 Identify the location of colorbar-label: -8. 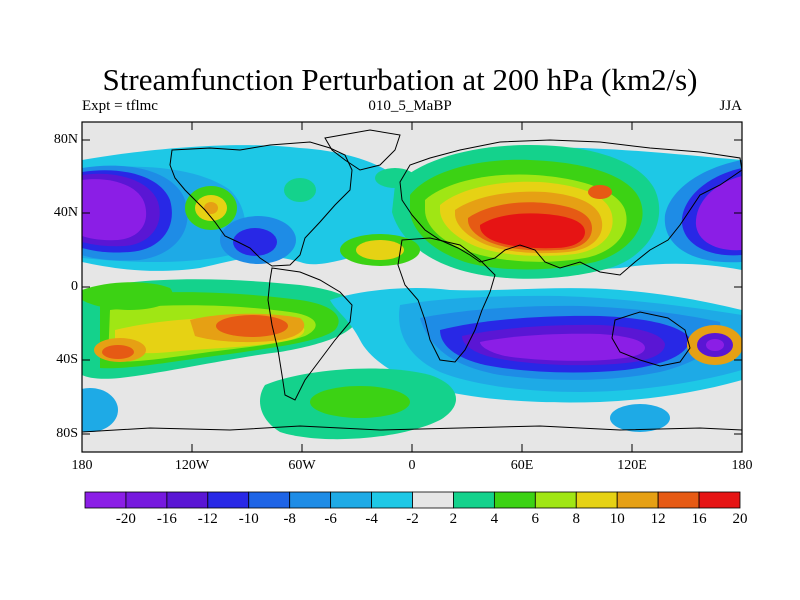
(289, 519).